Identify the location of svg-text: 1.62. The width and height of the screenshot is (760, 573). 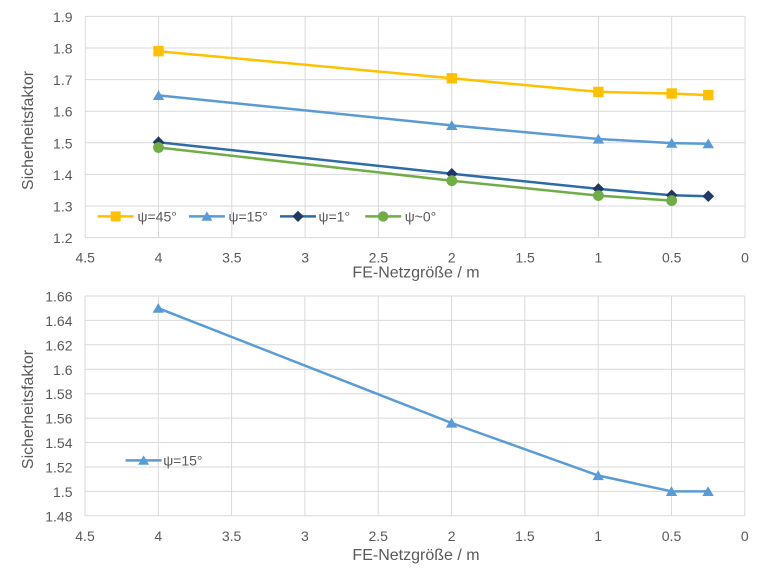
(58, 345).